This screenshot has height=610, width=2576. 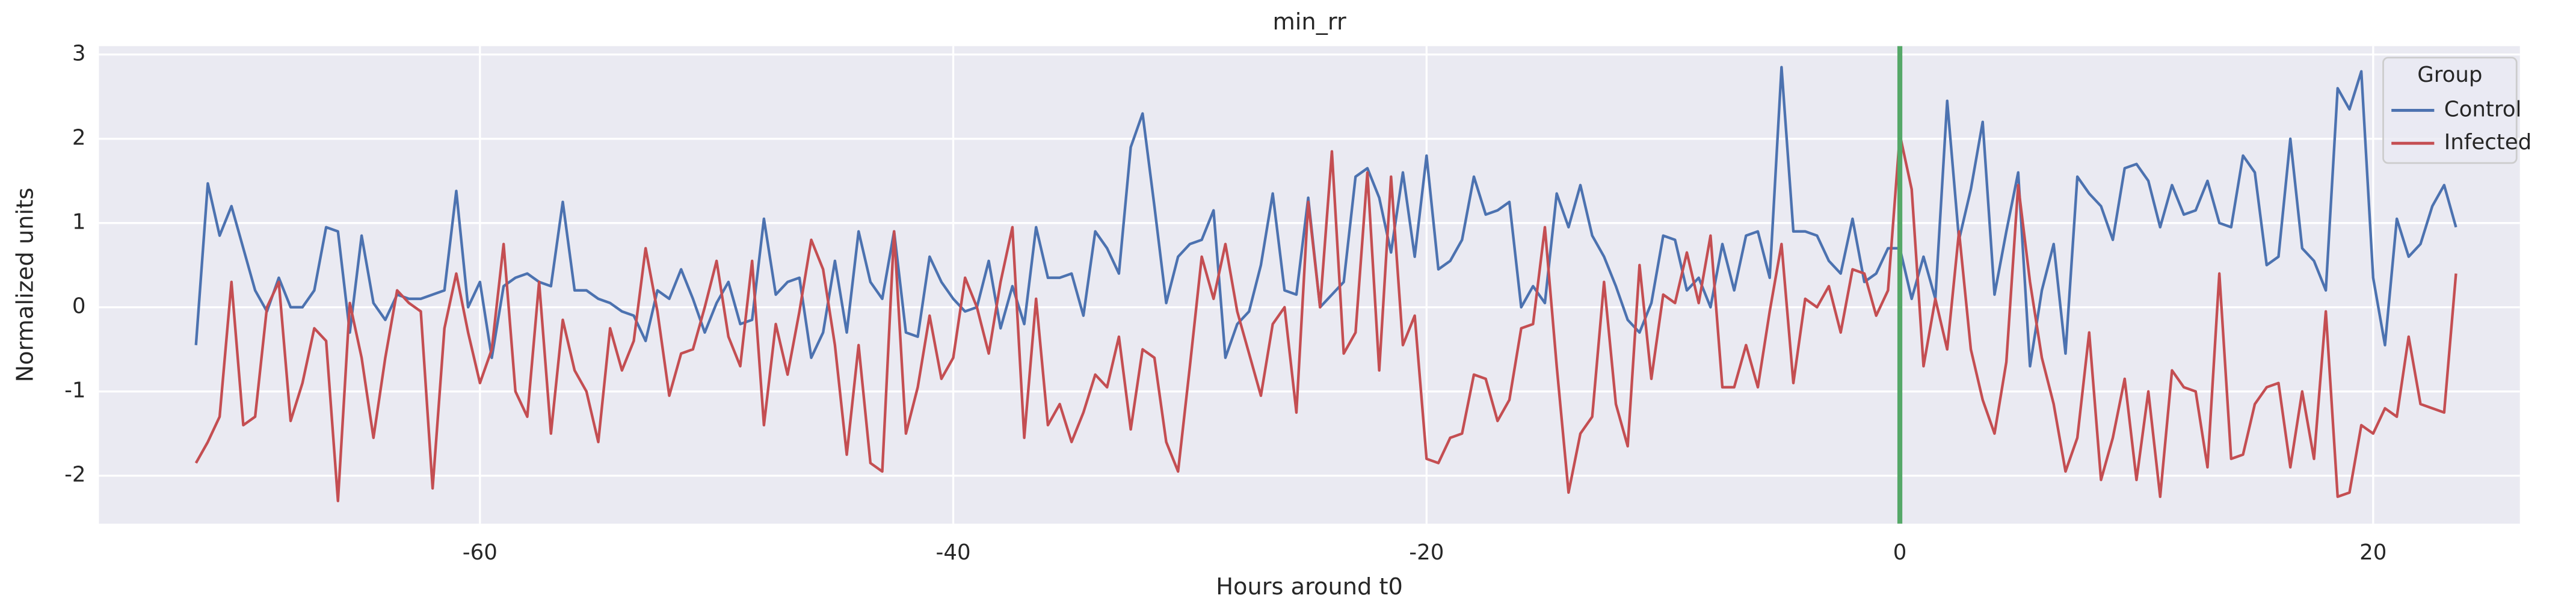 What do you see at coordinates (1900, 552) in the screenshot?
I see `x-tick-label: 0` at bounding box center [1900, 552].